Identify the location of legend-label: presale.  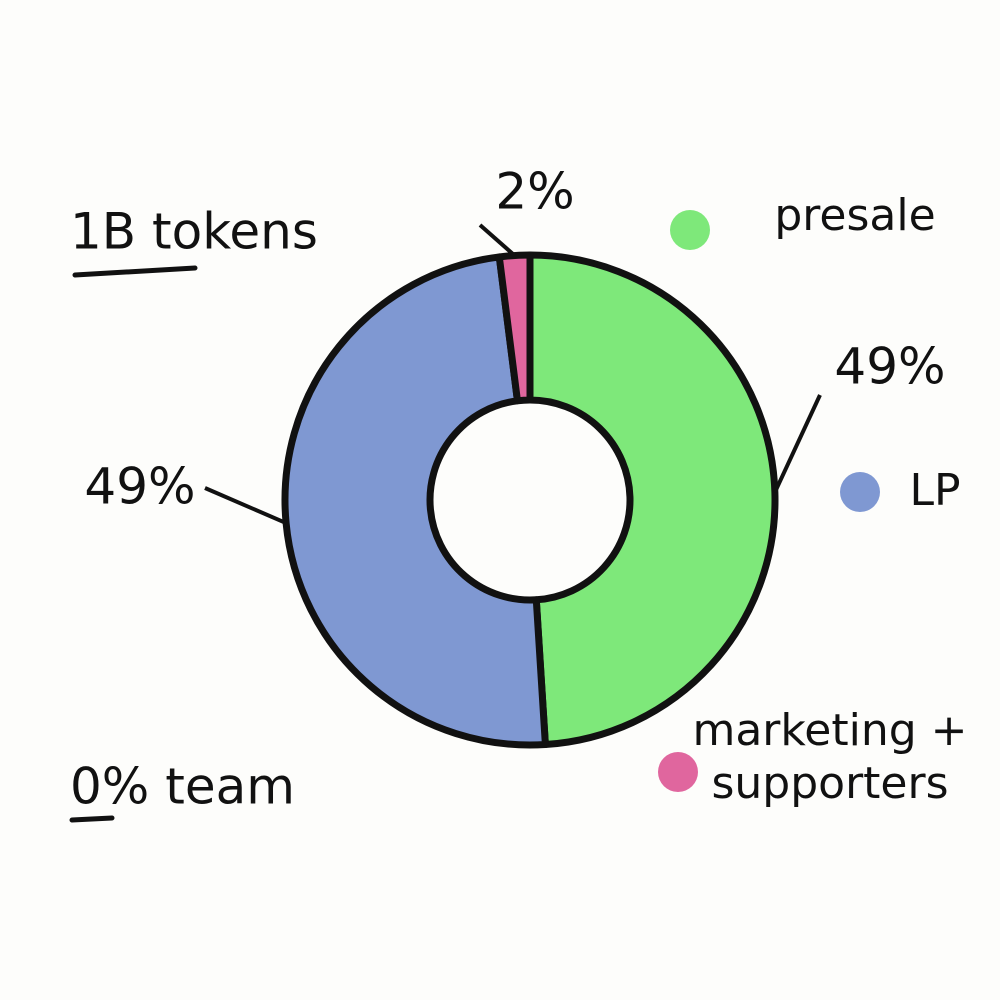
(855, 215).